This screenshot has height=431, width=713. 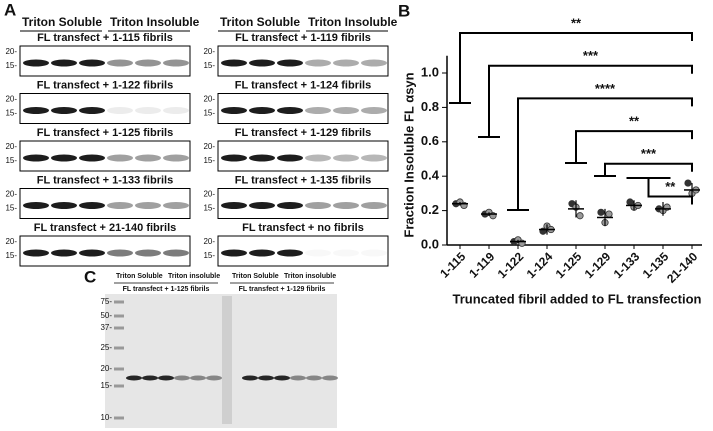 I want to click on panel-letter: B, so click(x=404, y=10).